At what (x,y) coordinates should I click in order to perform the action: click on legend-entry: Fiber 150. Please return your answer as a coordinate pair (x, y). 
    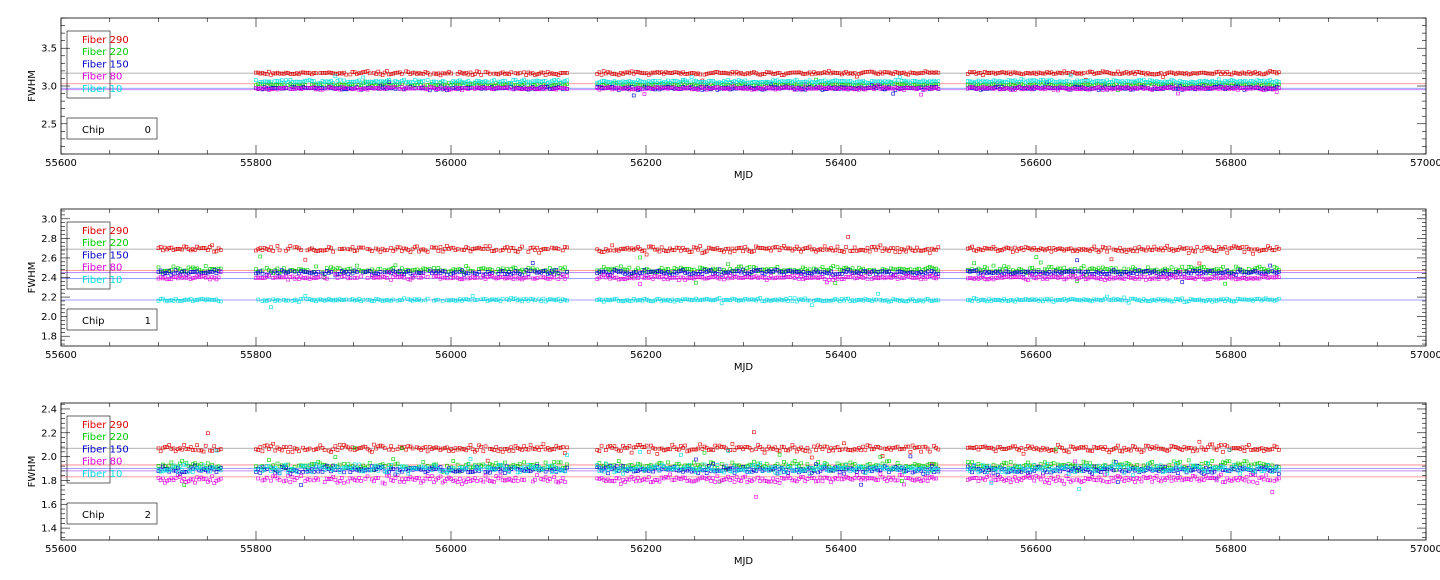
    Looking at the image, I should click on (105, 64).